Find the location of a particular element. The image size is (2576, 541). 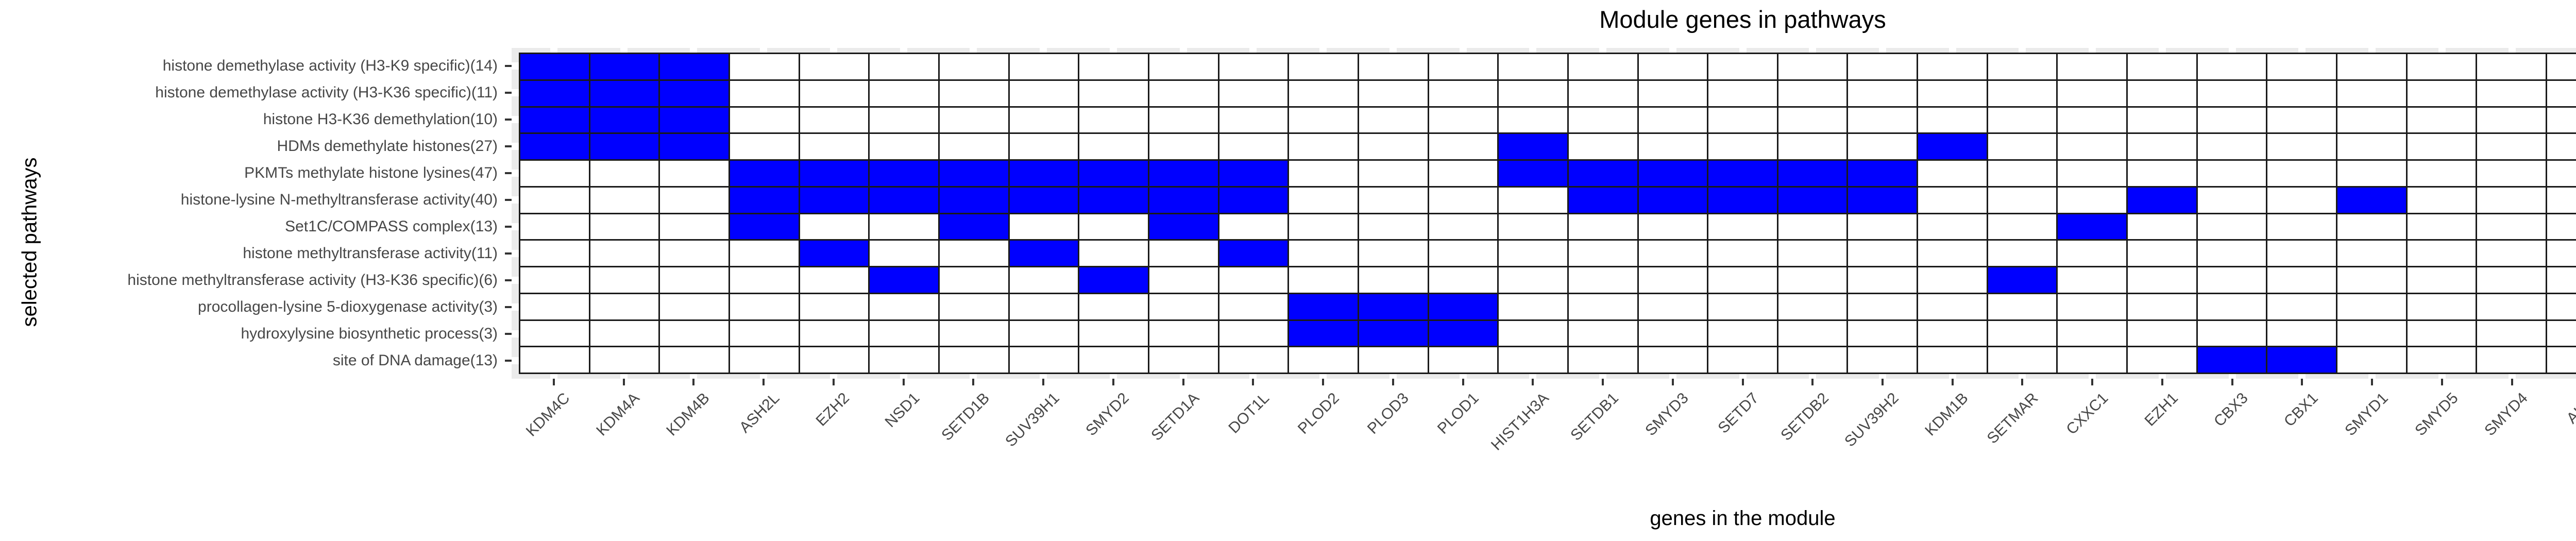

x-tick-label: KDM4A is located at coordinates (618, 415).